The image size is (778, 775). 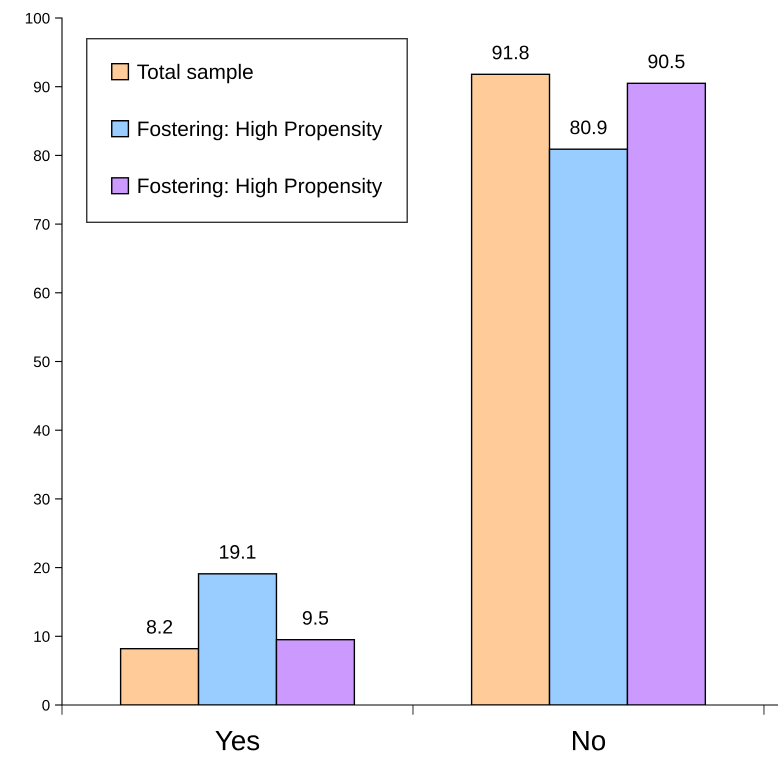 I want to click on y-tick-label: 100, so click(x=38, y=18).